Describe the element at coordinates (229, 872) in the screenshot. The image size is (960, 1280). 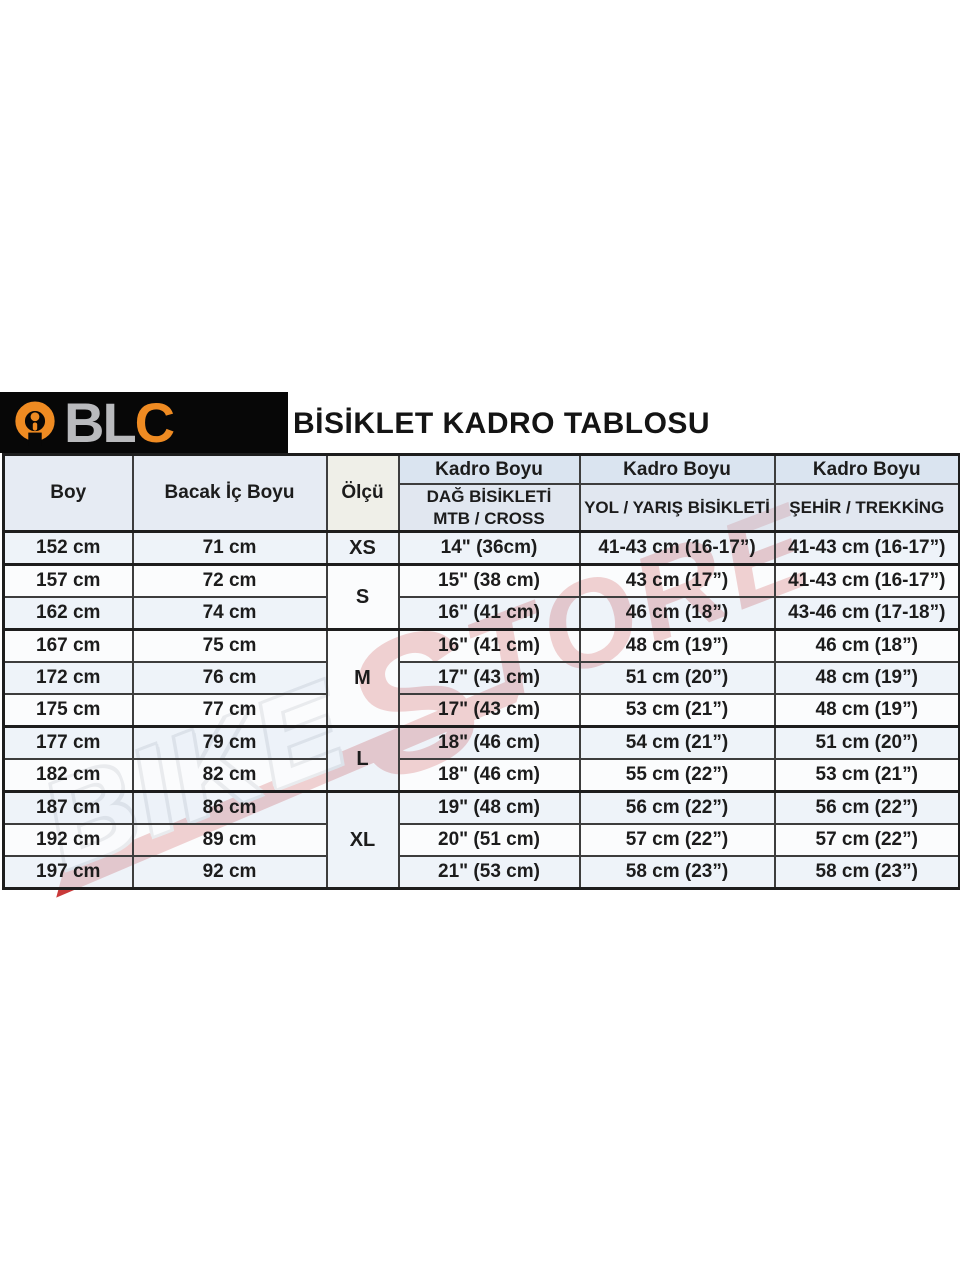
I see `cell-bacak-ic-boyu: 92 cm` at that location.